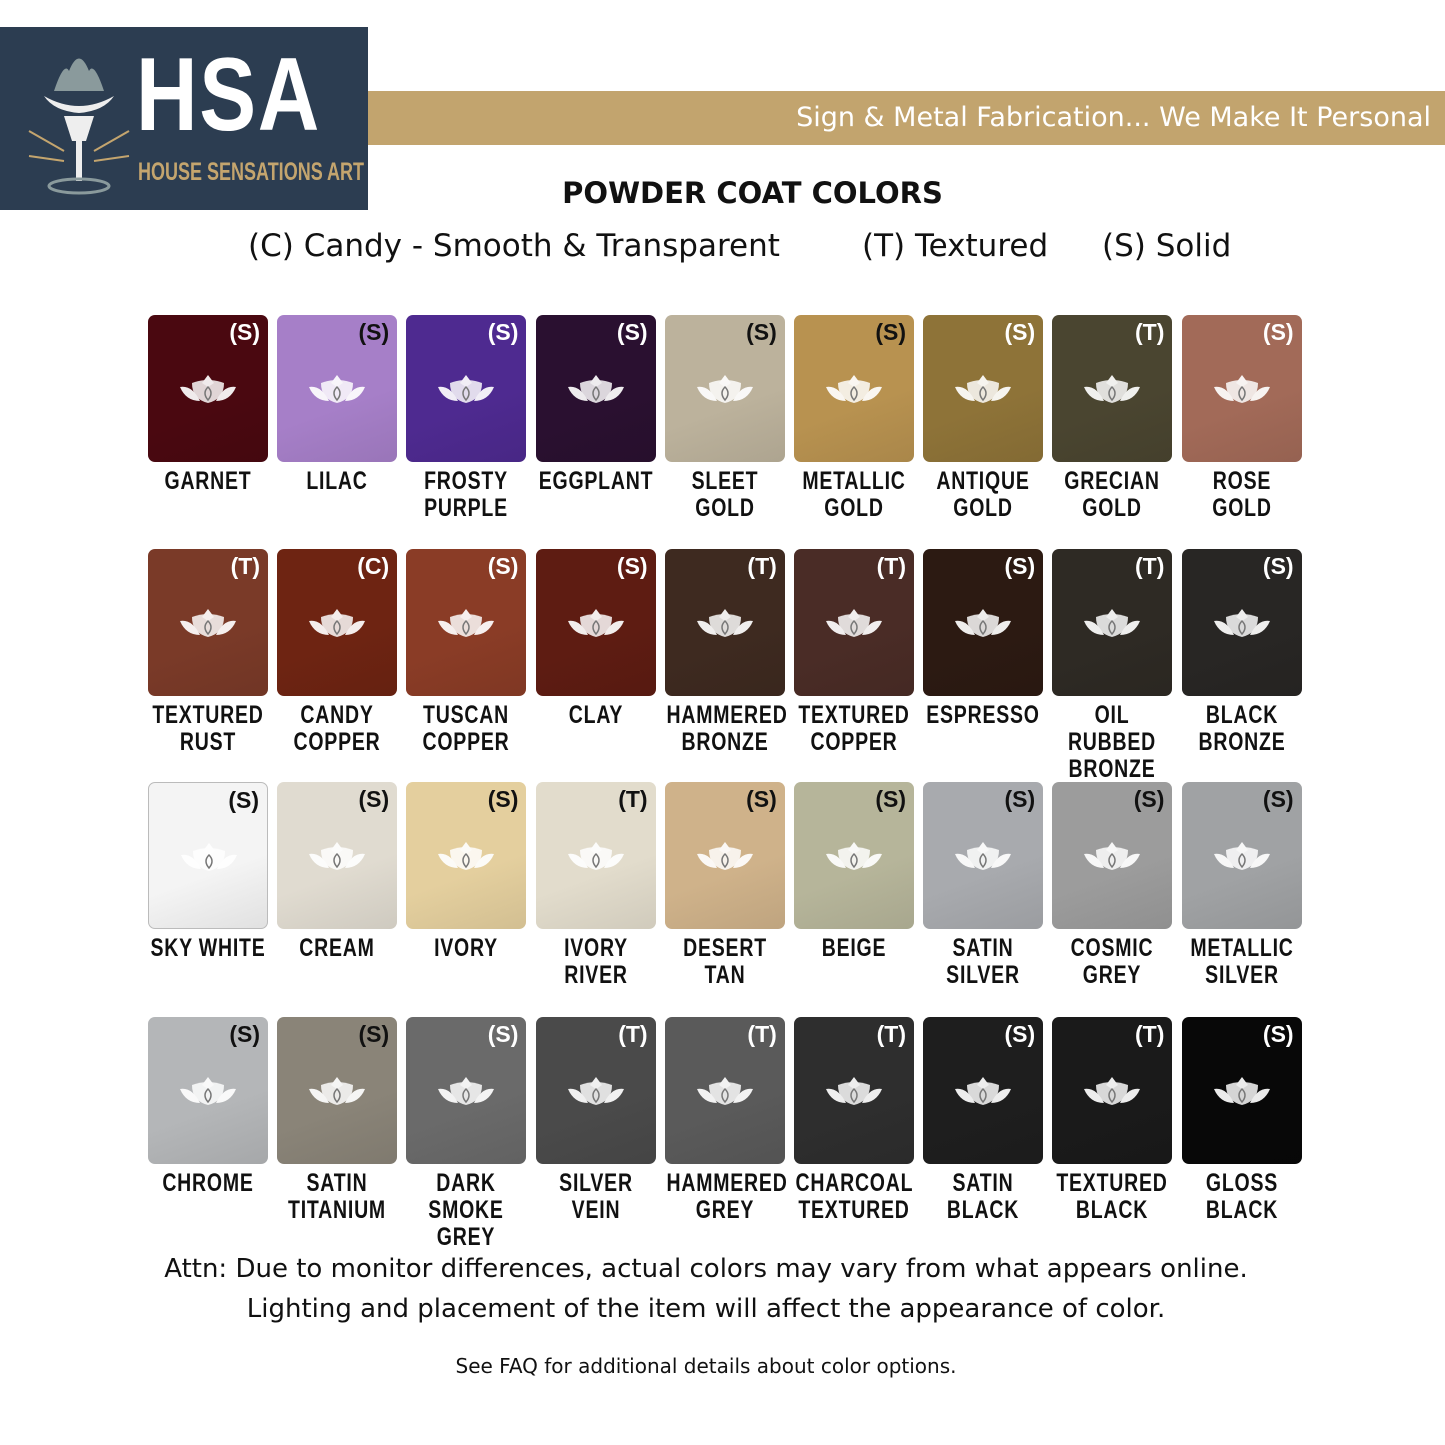 This screenshot has width=1445, height=1445. Describe the element at coordinates (725, 494) in the screenshot. I see `swatch-label: SLEET GOLD` at that location.